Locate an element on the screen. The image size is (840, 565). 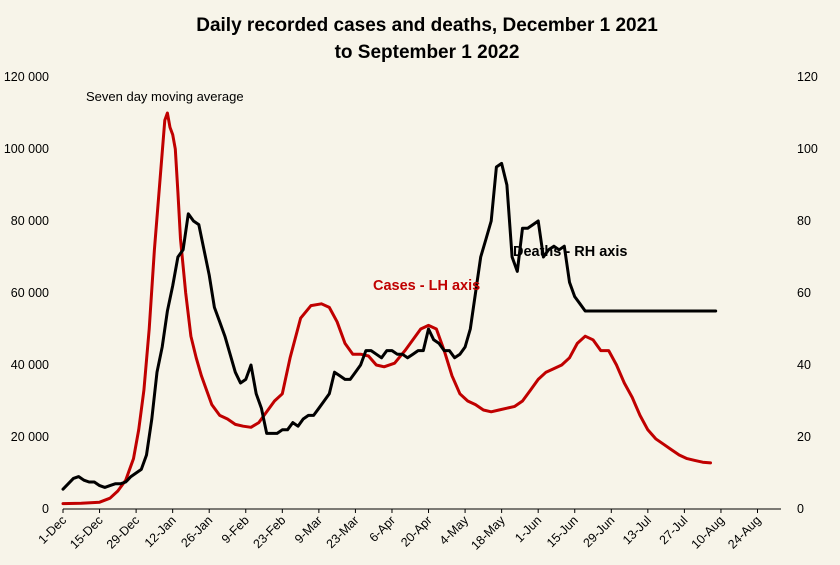
x-tick-label: 10-Aug is located at coordinates (708, 532).